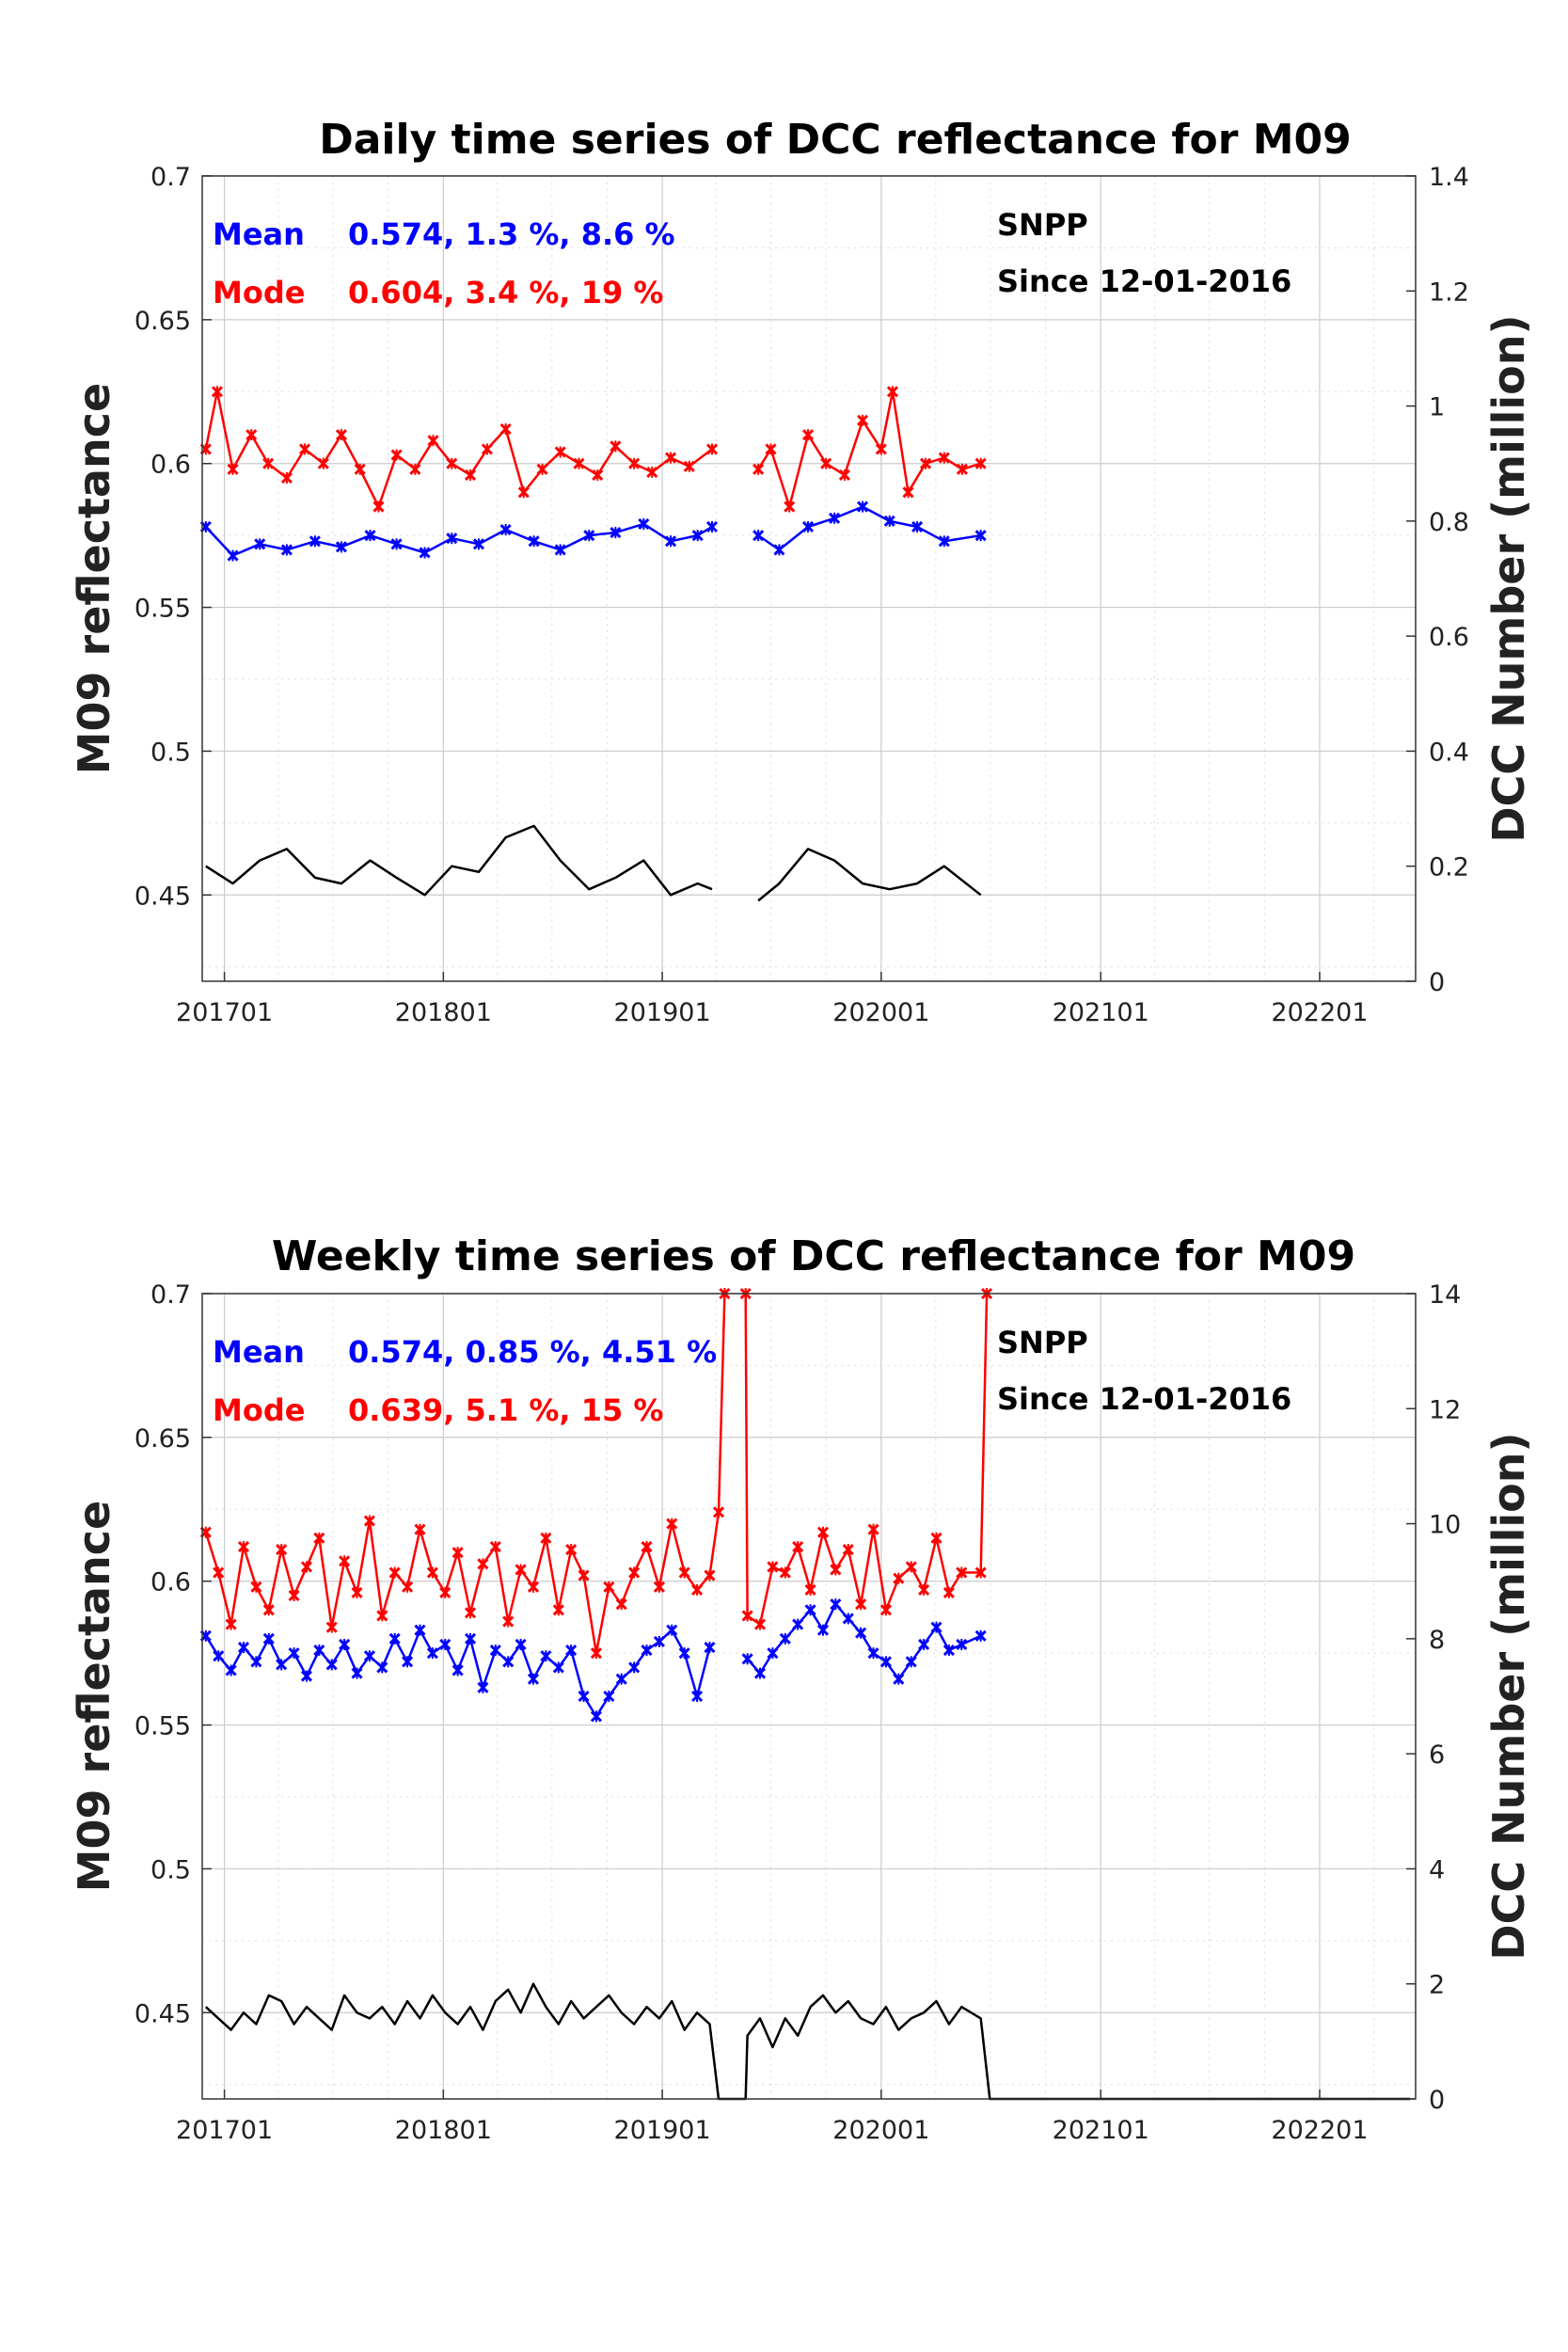 This screenshot has height=2352, width=1568. I want to click on y2-tick-label: 0.2, so click(1449, 867).